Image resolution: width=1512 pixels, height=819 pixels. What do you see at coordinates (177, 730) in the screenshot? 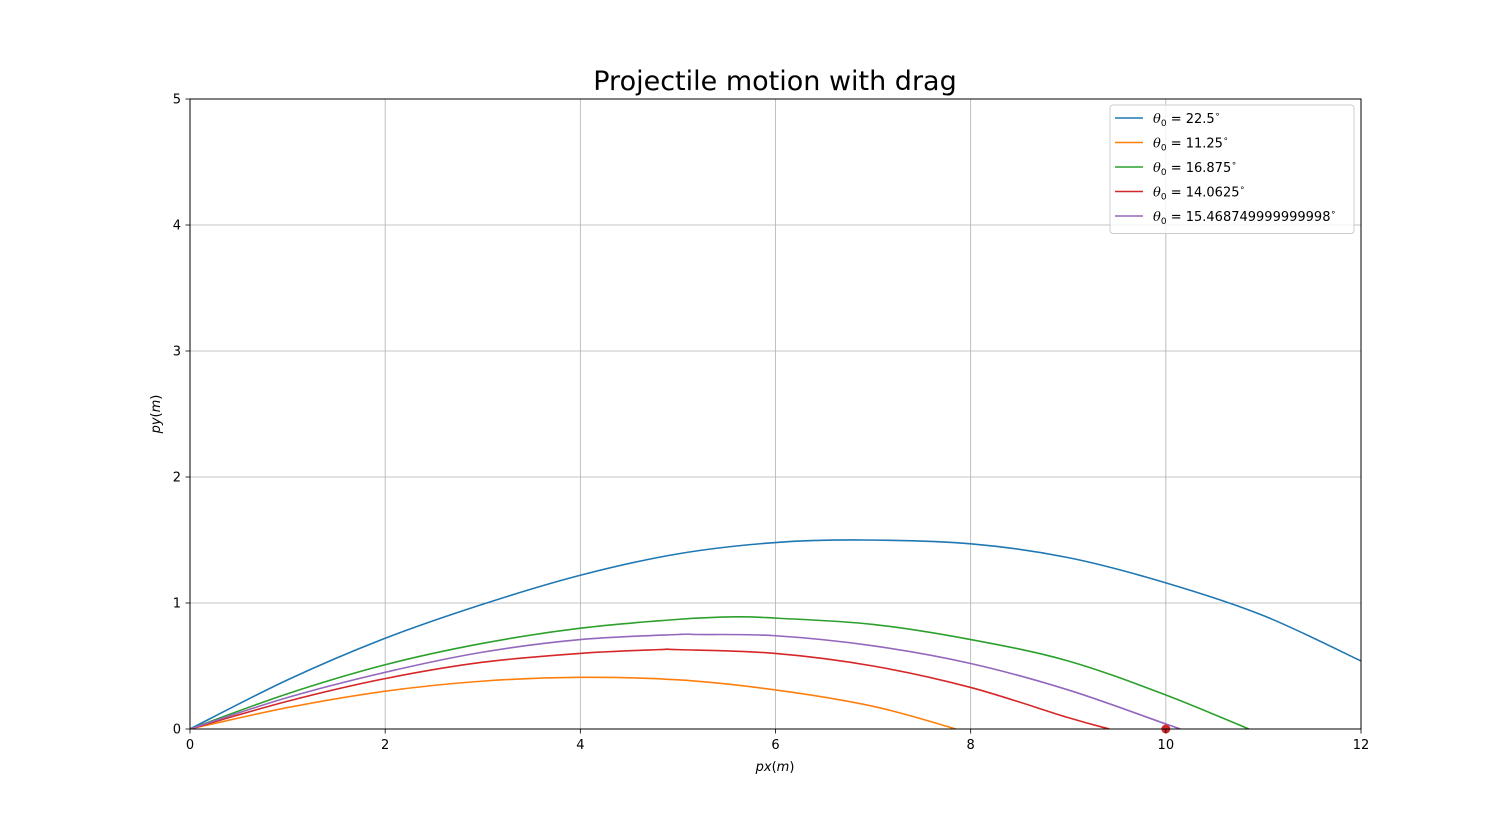
I see `y-tick-label: 0` at bounding box center [177, 730].